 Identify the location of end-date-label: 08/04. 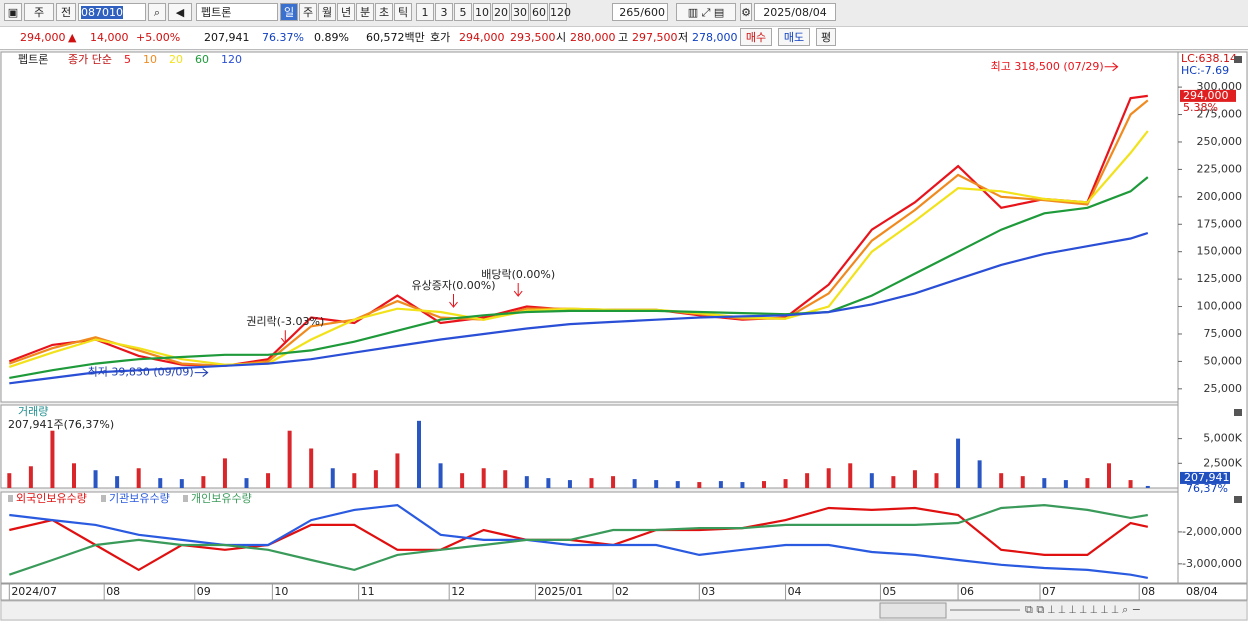
(1202, 591).